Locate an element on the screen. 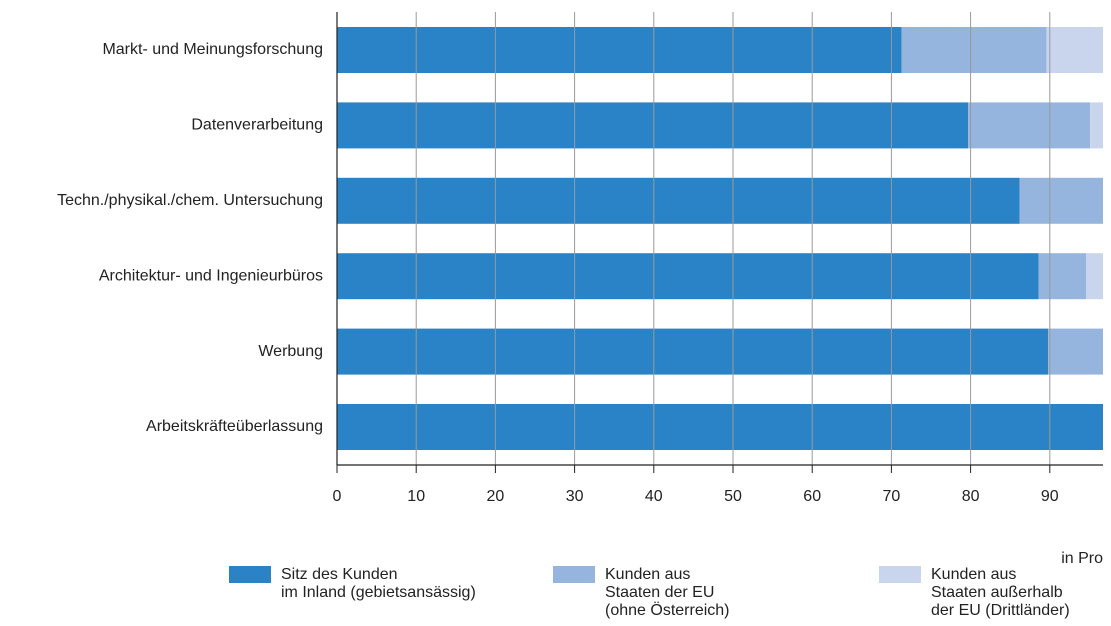 The image size is (1111, 626). y-tick-label: Architektur- und Ingenieurbüros is located at coordinates (211, 275).